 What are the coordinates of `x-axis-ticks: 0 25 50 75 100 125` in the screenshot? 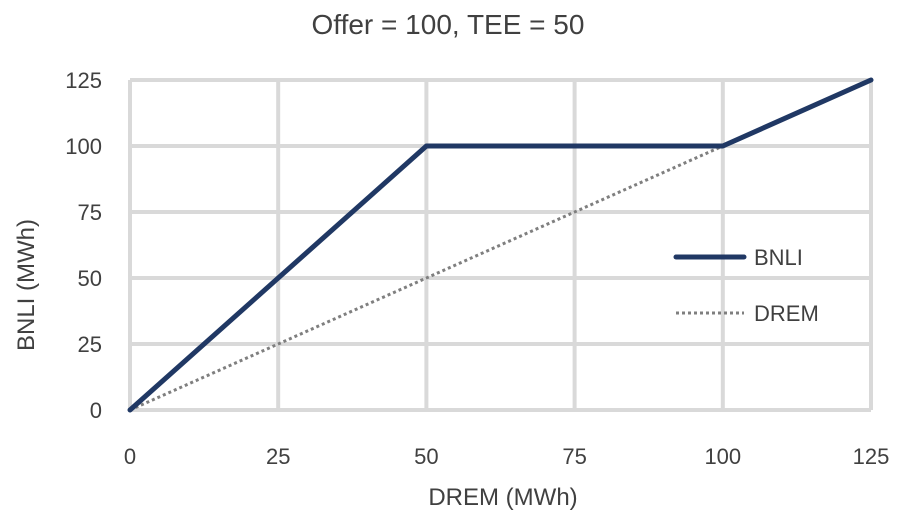 It's located at (506, 456).